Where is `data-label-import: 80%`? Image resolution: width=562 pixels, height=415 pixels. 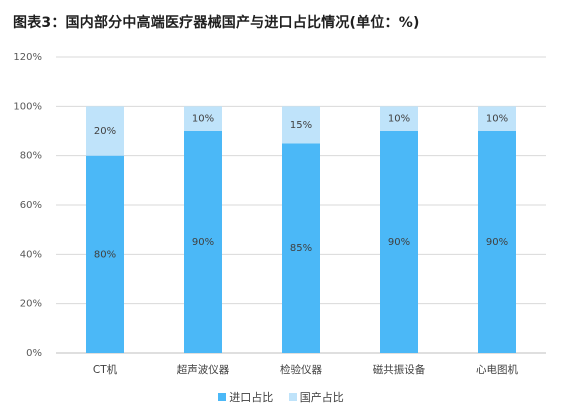
data-label-import: 80% is located at coordinates (105, 254).